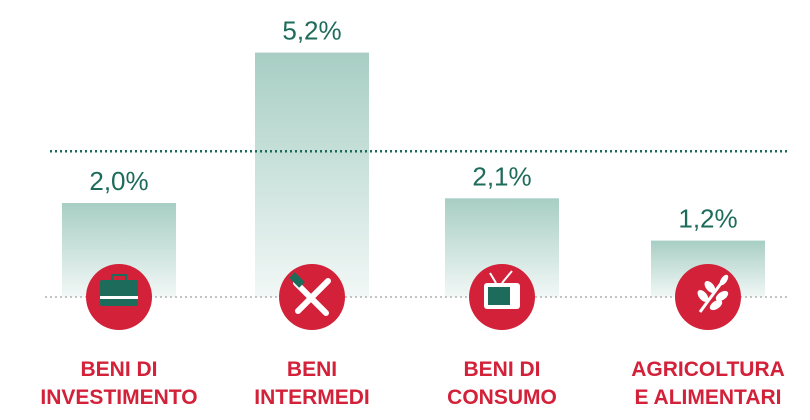  Describe the element at coordinates (711, 297) in the screenshot. I see `wheat-stem` at that location.